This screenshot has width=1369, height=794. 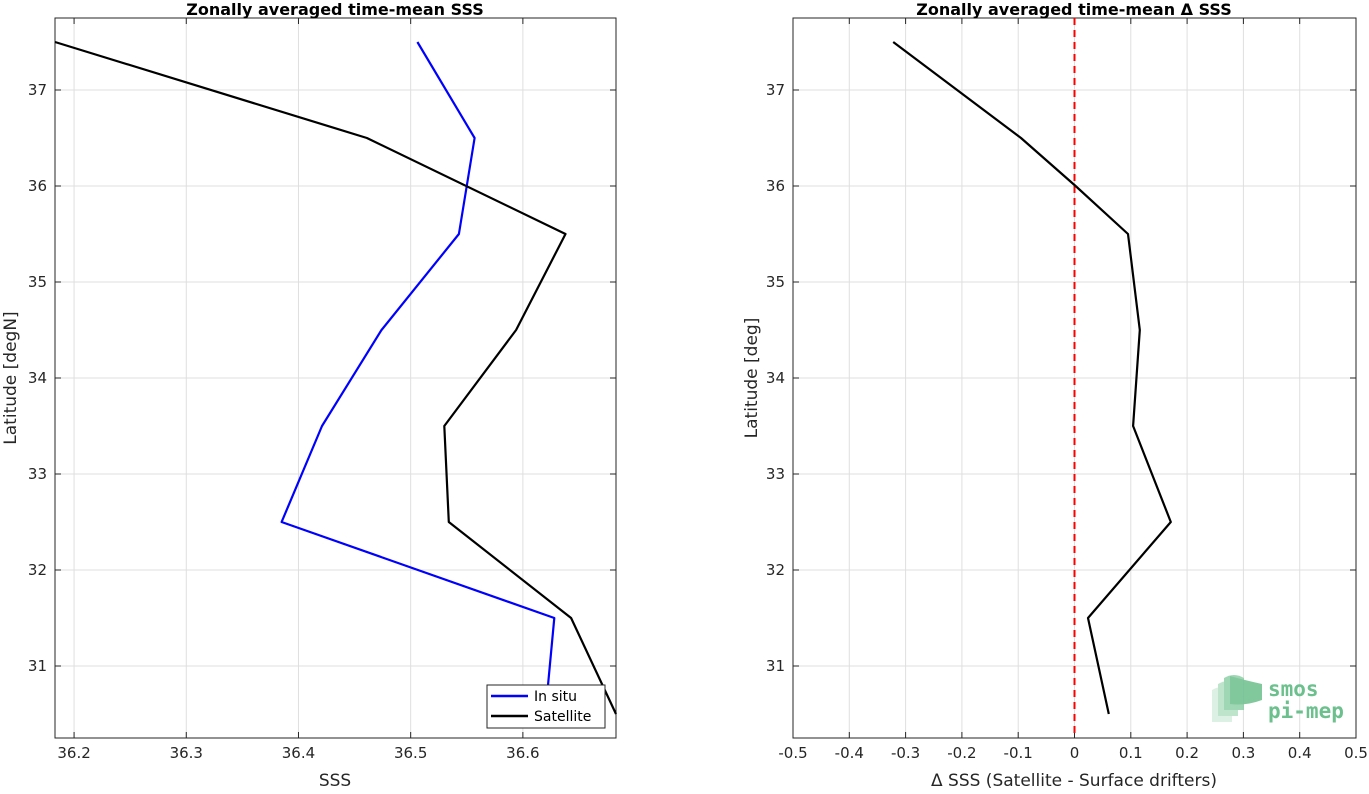 I want to click on x-tick-label: 0.5, so click(x=1356, y=753).